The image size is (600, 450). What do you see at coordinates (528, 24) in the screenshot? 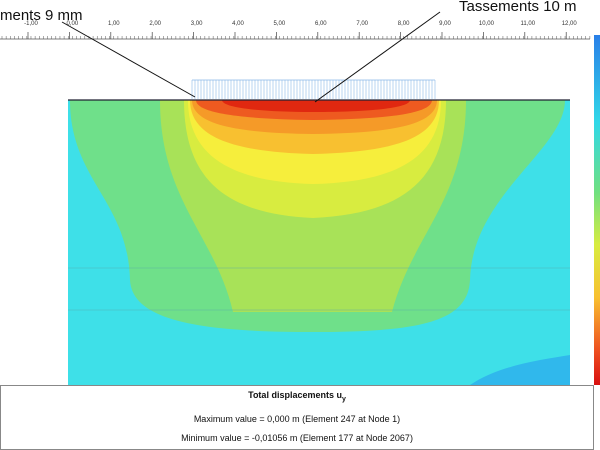
I see `ruler-label: 11,00` at bounding box center [528, 24].